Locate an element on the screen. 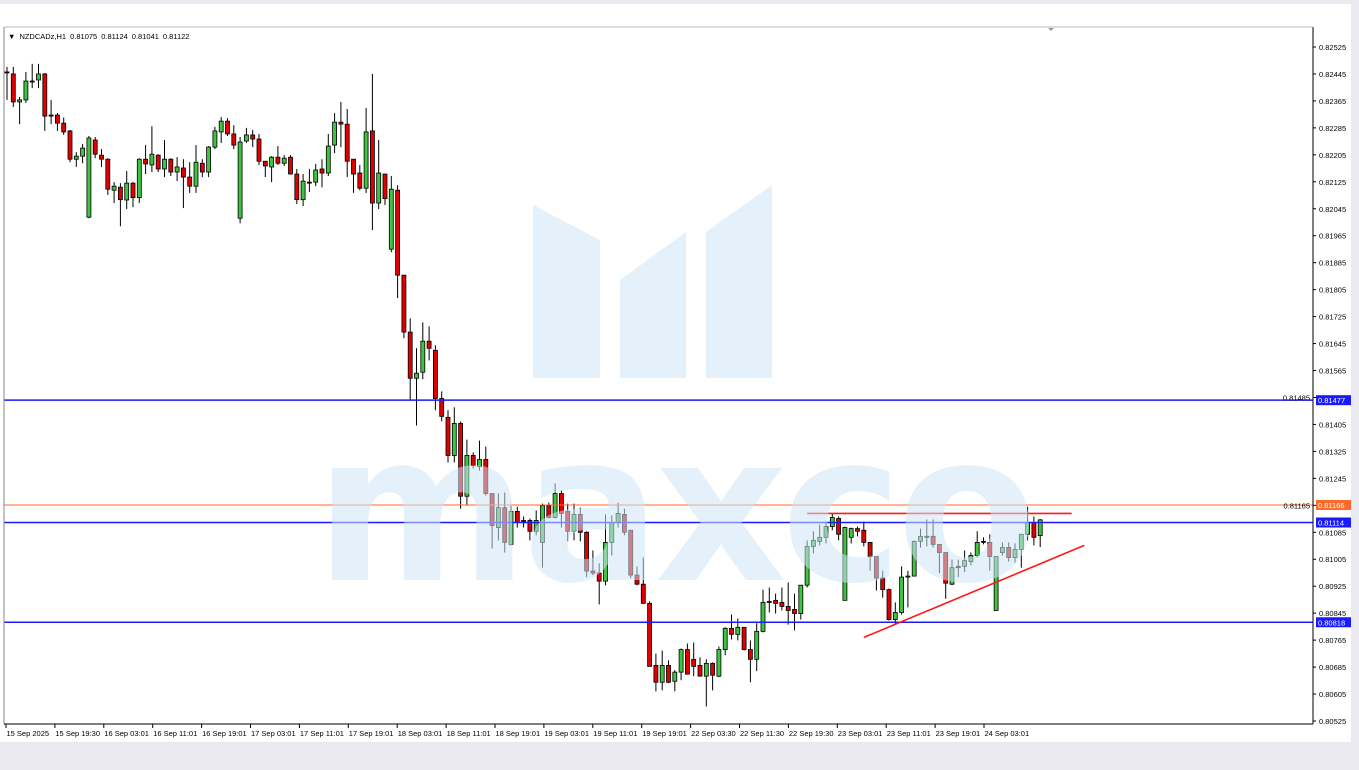 Image resolution: width=1359 pixels, height=770 pixels. time-tick-label: 17 Sep 03:01 is located at coordinates (273, 733).